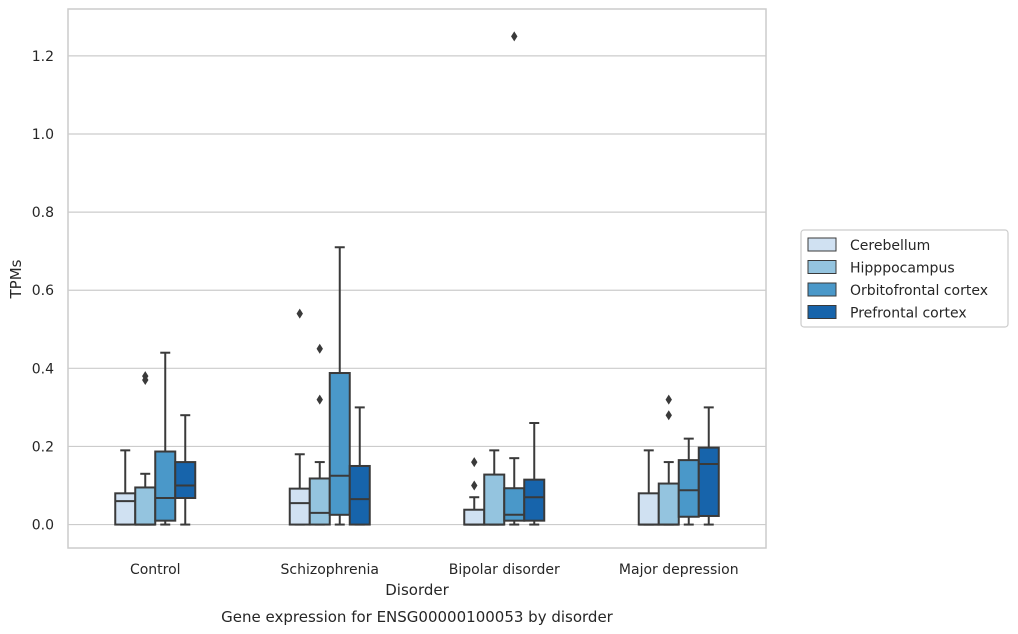 This screenshot has height=634, width=1018. Describe the element at coordinates (43, 135) in the screenshot. I see `y-tick-label: 1.0` at that location.